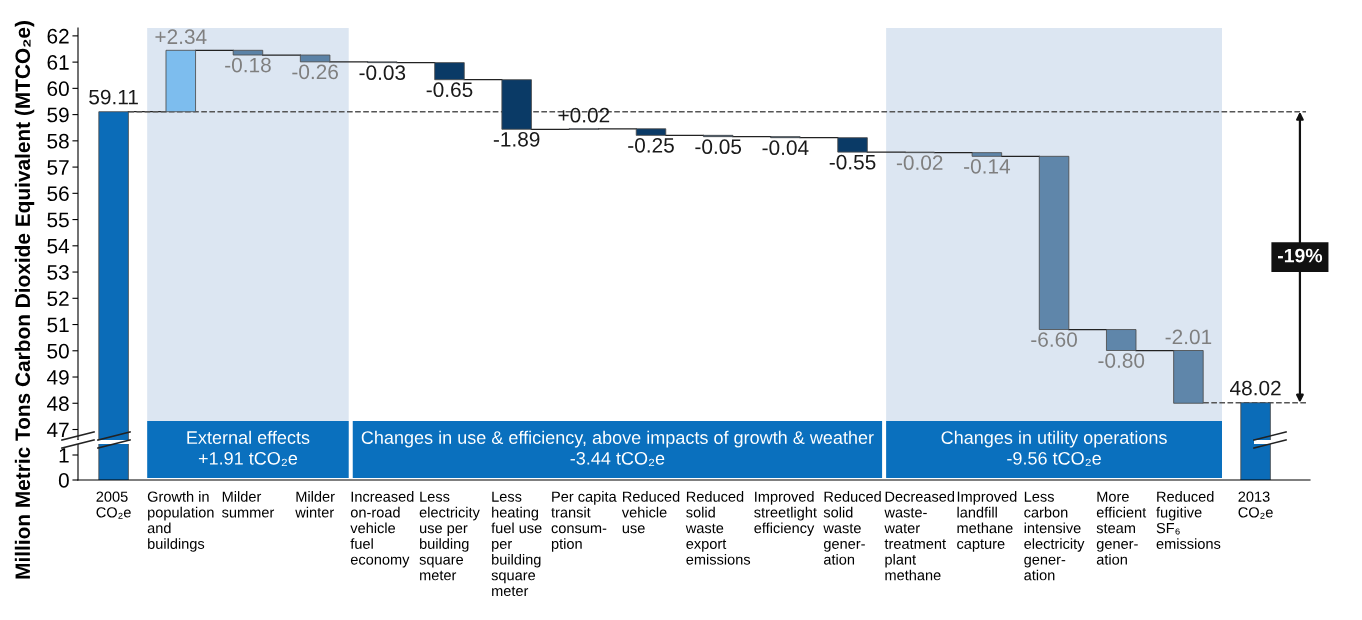 The height and width of the screenshot is (620, 1362). Describe the element at coordinates (718, 147) in the screenshot. I see `data-label: -0.05` at that location.